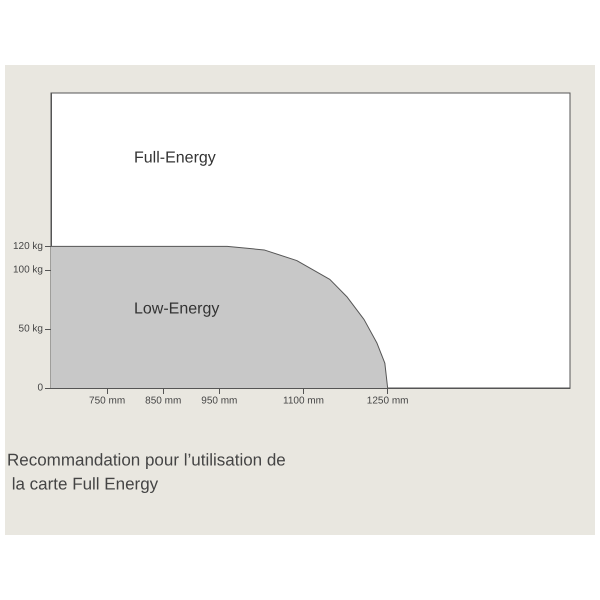 Image resolution: width=600 pixels, height=600 pixels. I want to click on text: Recommandation pour l’utilisation de la carte Full Energy, so click(146, 472).